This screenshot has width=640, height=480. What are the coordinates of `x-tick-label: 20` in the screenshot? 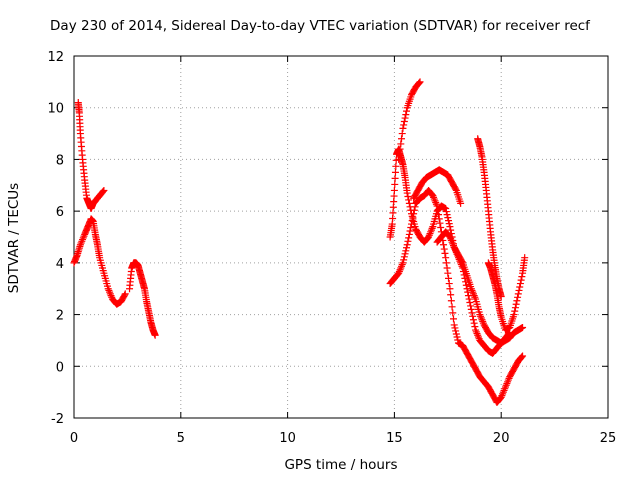 It's located at (501, 438).